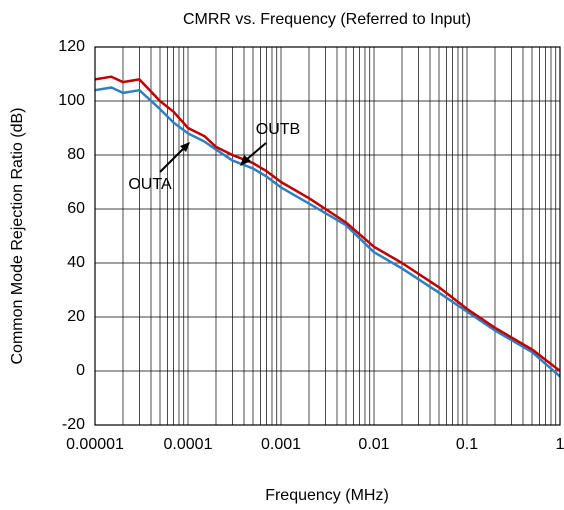 The image size is (564, 510). I want to click on x-tick-label: 1, so click(560, 444).